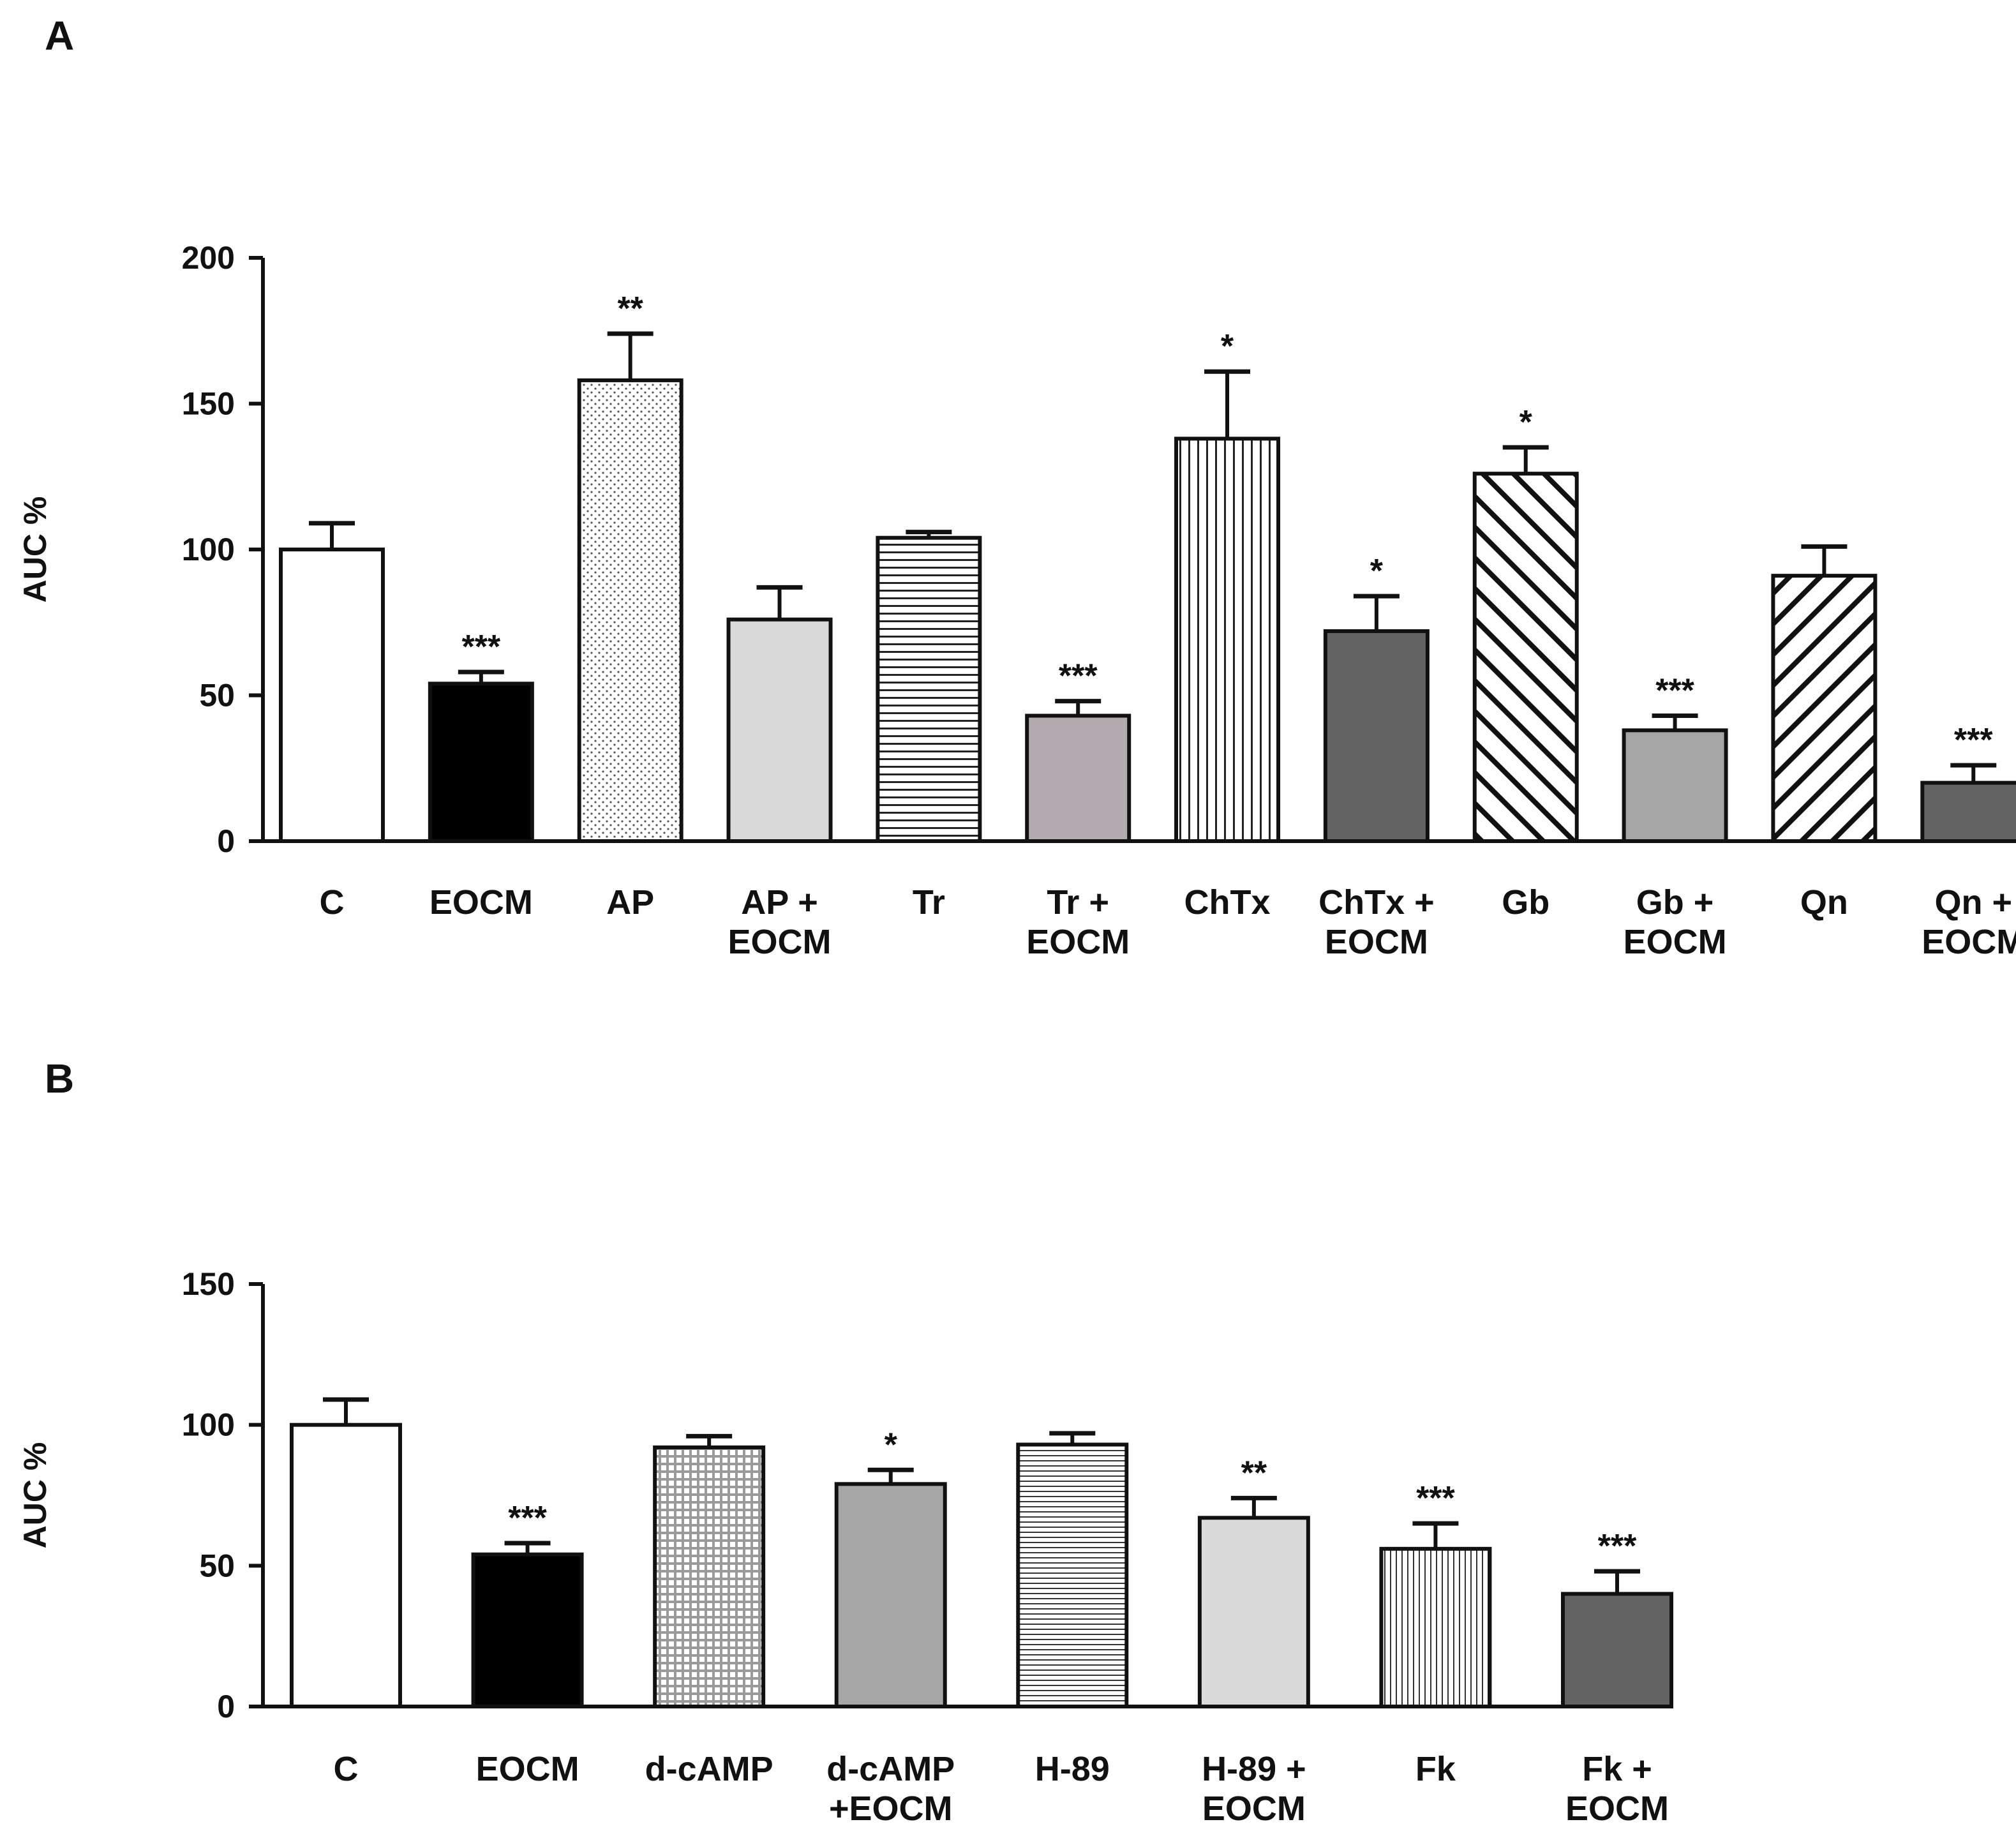 This screenshot has height=1845, width=2016. Describe the element at coordinates (779, 730) in the screenshot. I see `bar-ap-eocm` at that location.